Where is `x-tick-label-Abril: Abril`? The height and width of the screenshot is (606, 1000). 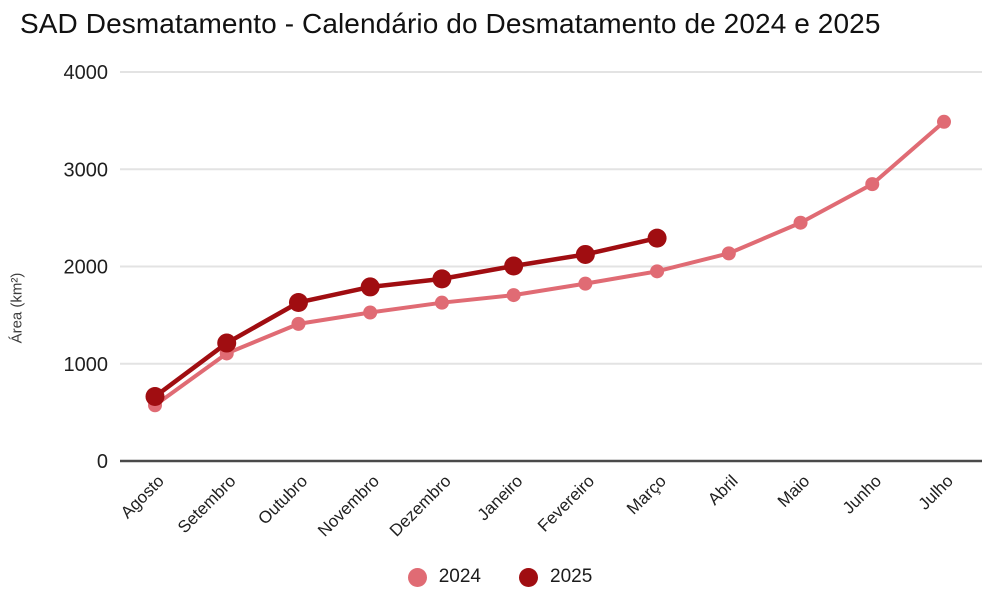 x-tick-label-Abril: Abril is located at coordinates (722, 489).